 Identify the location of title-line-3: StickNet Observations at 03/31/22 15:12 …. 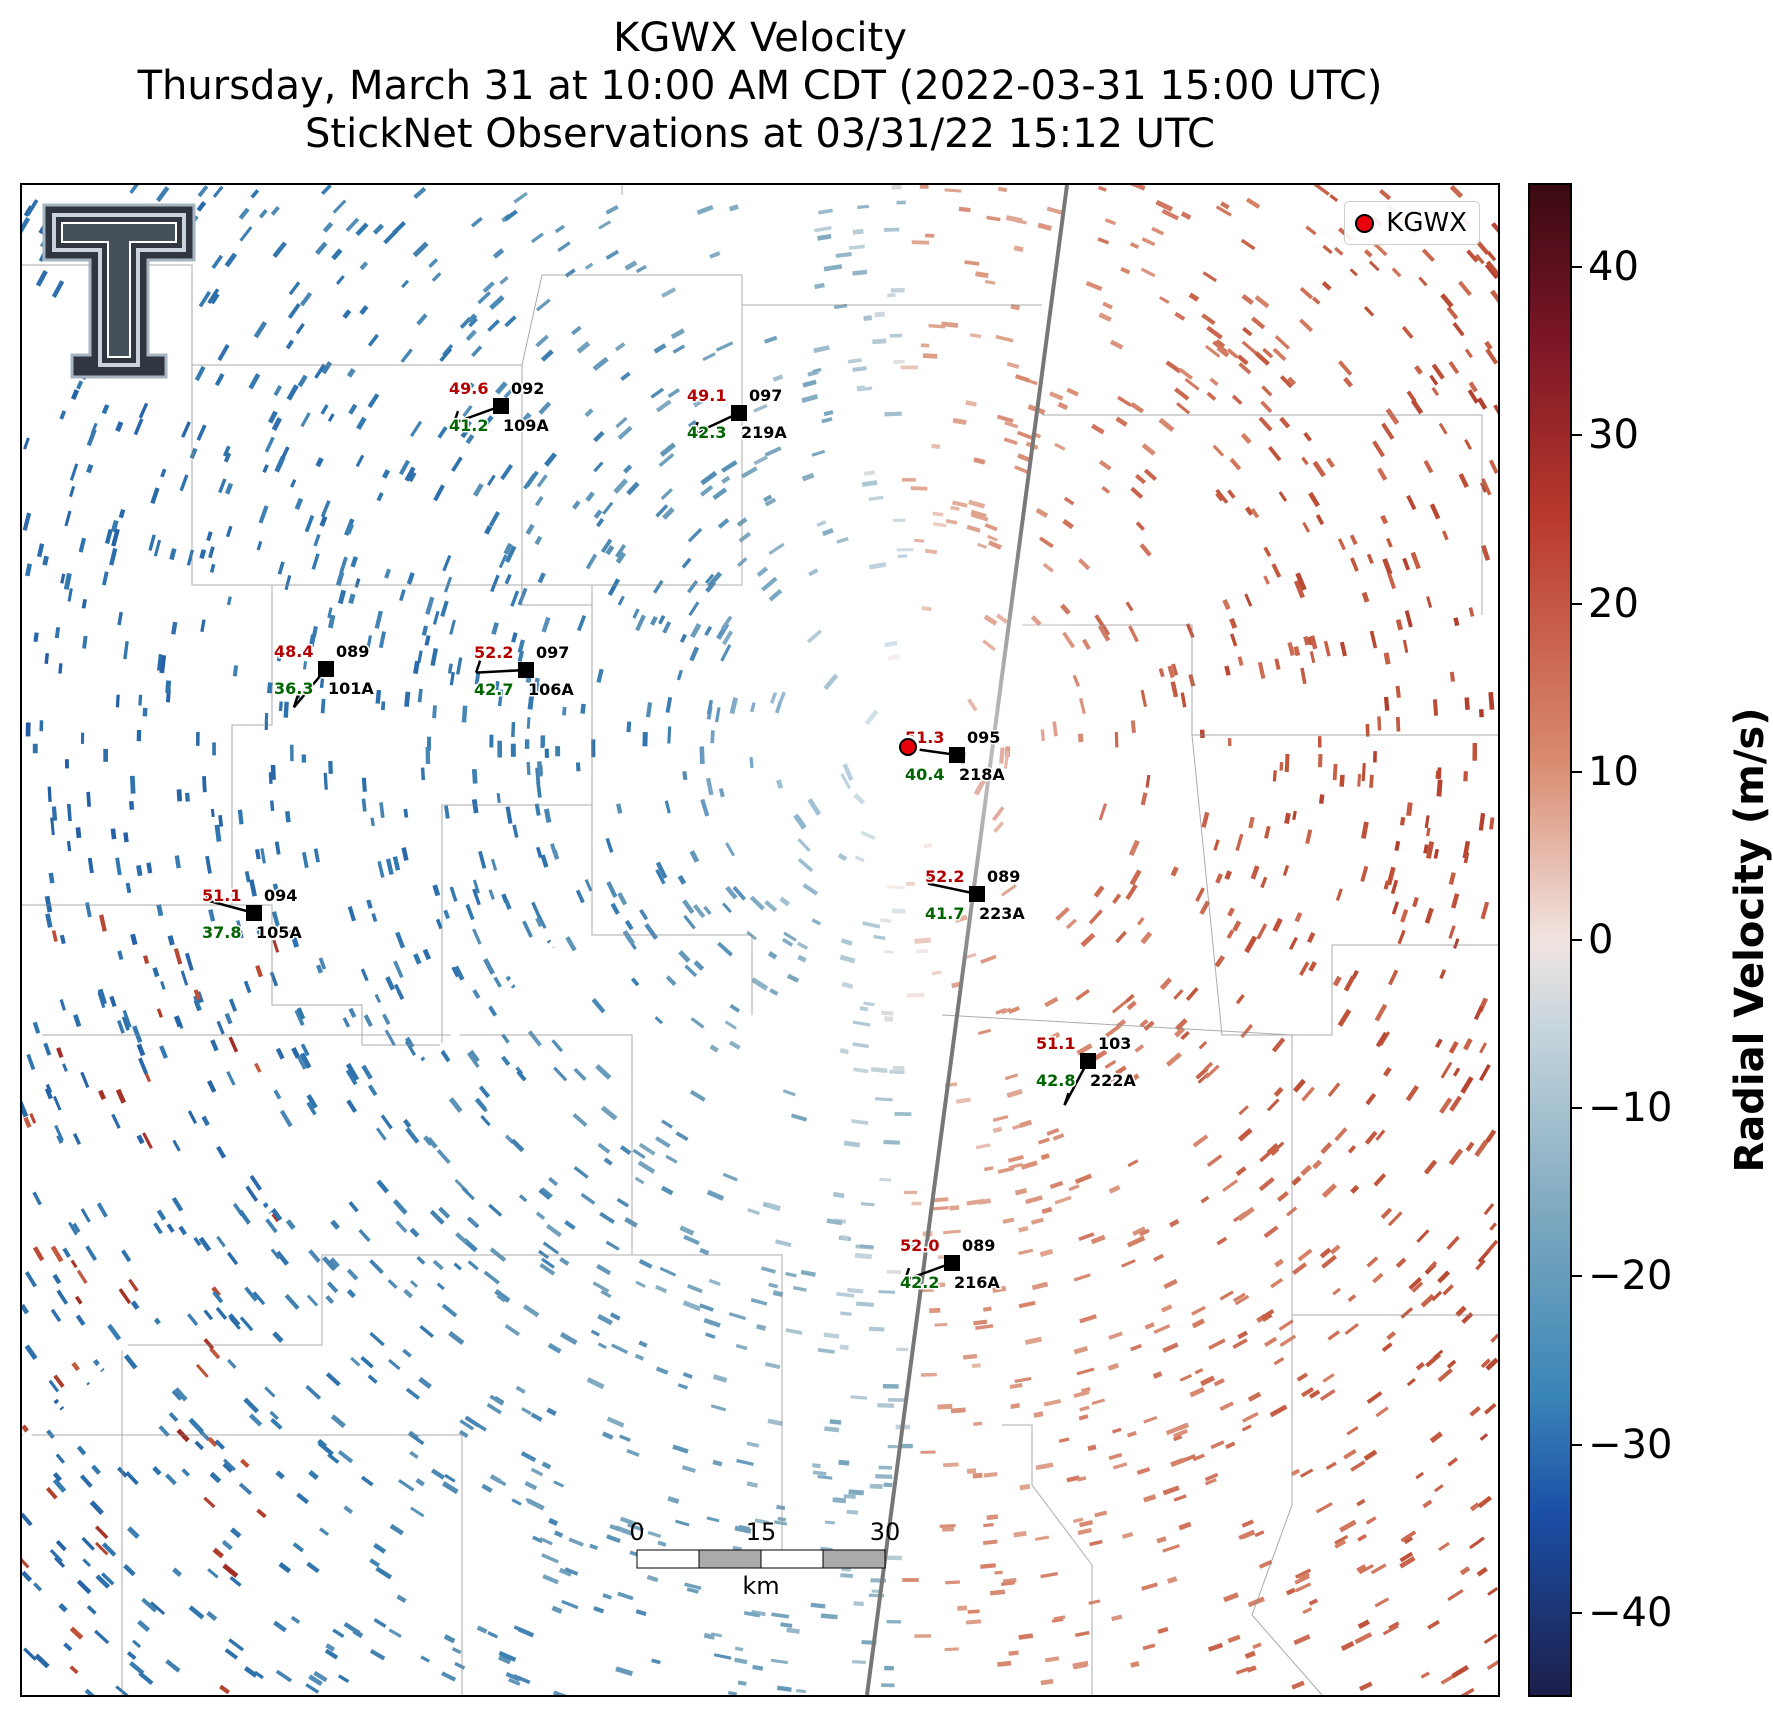
(760, 134).